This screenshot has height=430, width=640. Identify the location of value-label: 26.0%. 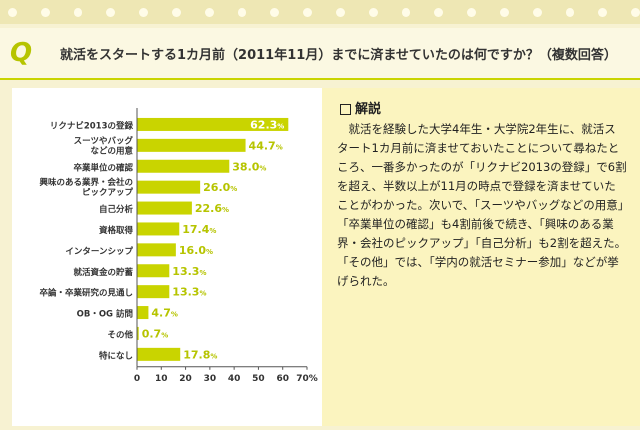
(220, 187).